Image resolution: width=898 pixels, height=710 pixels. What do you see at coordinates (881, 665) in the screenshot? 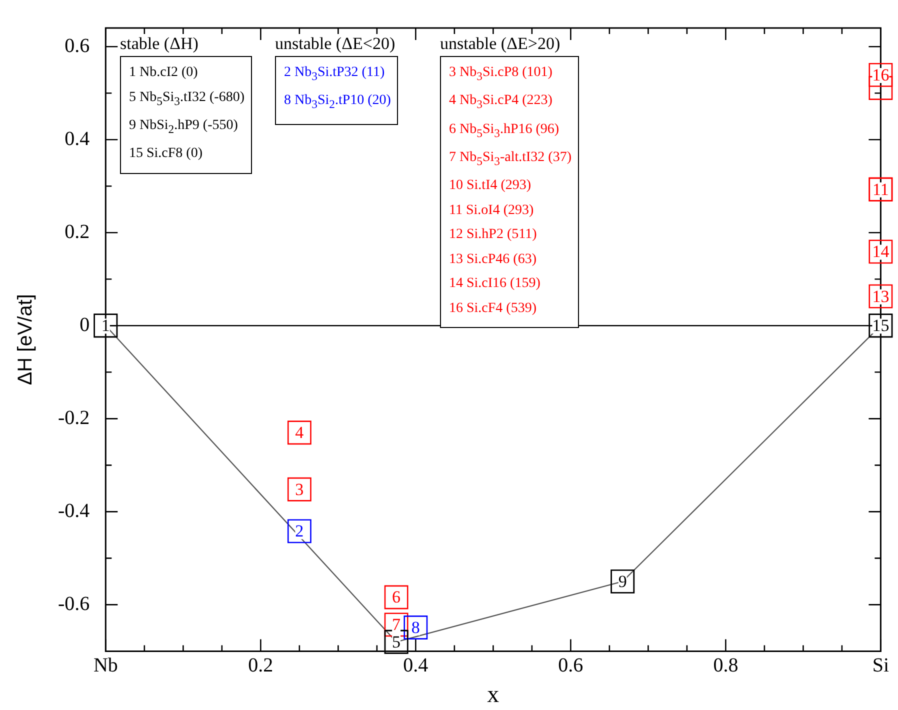
I see `x-tick-label: Si` at bounding box center [881, 665].